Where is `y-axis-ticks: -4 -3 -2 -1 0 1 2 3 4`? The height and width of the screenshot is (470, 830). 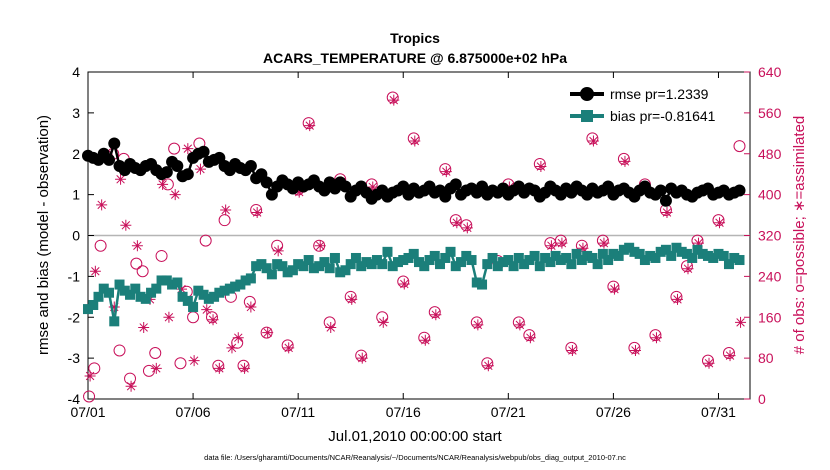
y-axis-ticks: -4 -3 -2 -1 0 1 2 3 4 is located at coordinates (81, 235).